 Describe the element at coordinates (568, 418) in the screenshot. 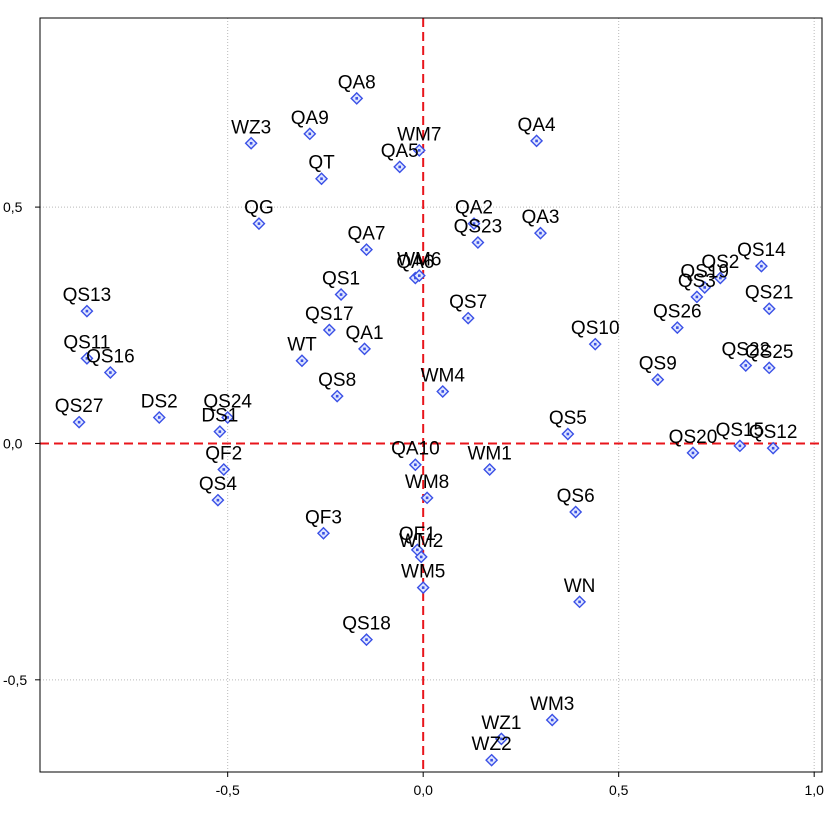

I see `point-label: QS5` at that location.